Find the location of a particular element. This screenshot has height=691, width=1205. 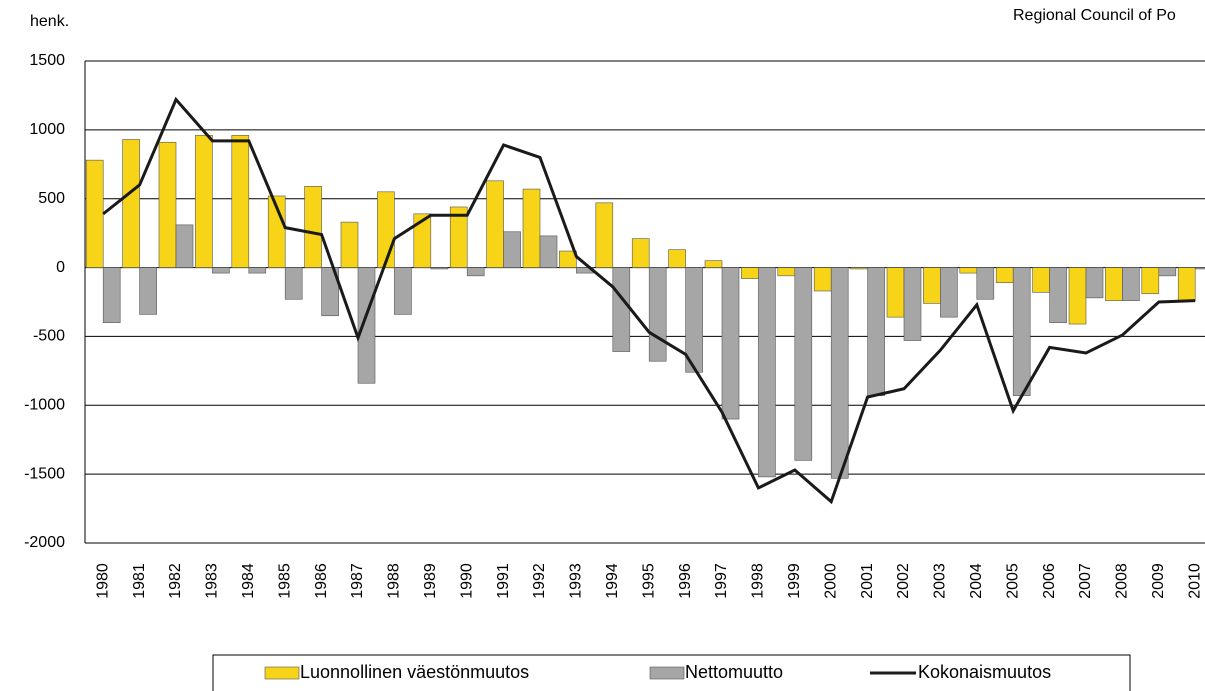

x-tick-label: 1996 is located at coordinates (685, 581).